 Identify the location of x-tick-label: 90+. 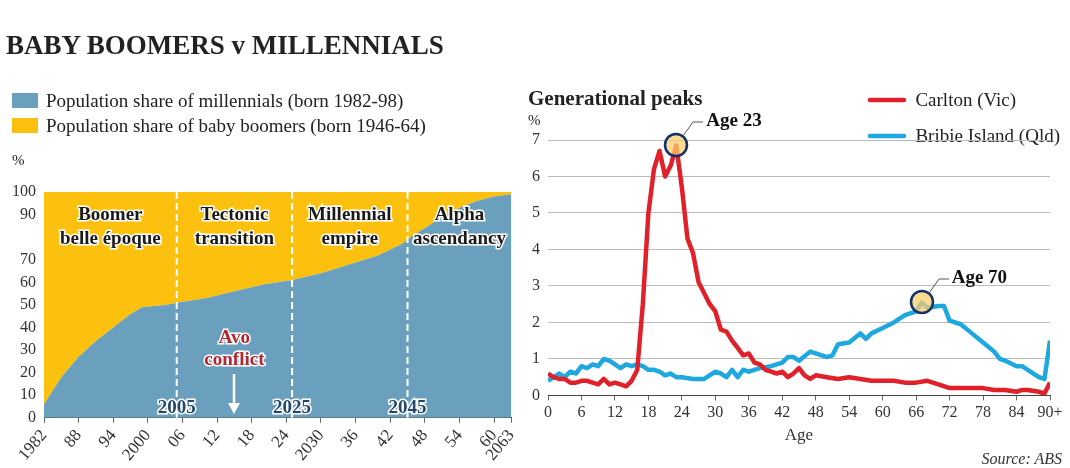
(1050, 412).